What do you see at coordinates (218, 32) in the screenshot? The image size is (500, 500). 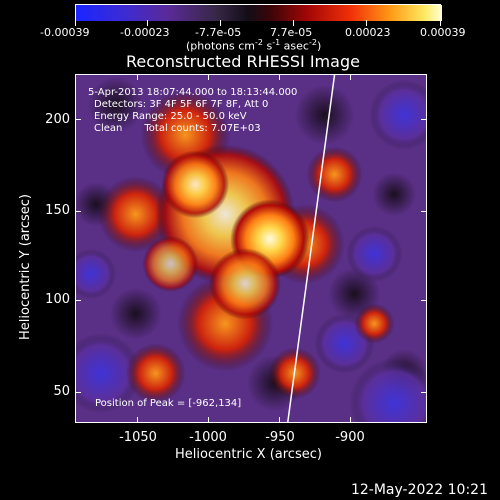 I see `colorbar-tick-label: -7.7e-05` at bounding box center [218, 32].